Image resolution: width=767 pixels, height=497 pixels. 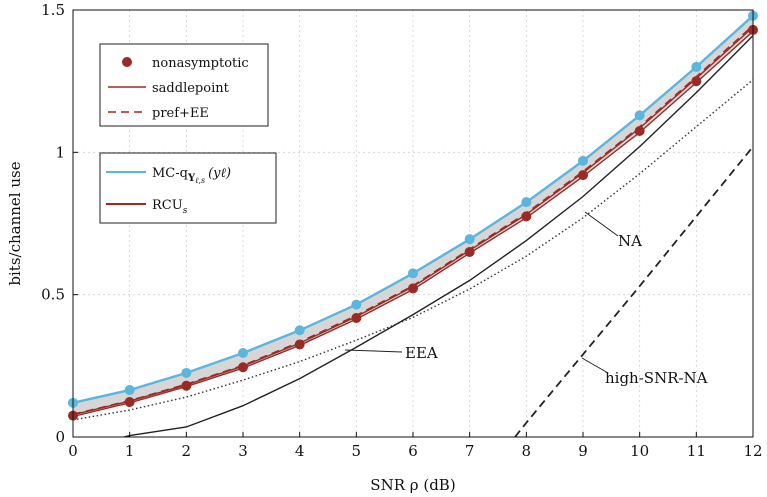 I want to click on x-axis-label: SNR ρ (dB), so click(x=412, y=485).